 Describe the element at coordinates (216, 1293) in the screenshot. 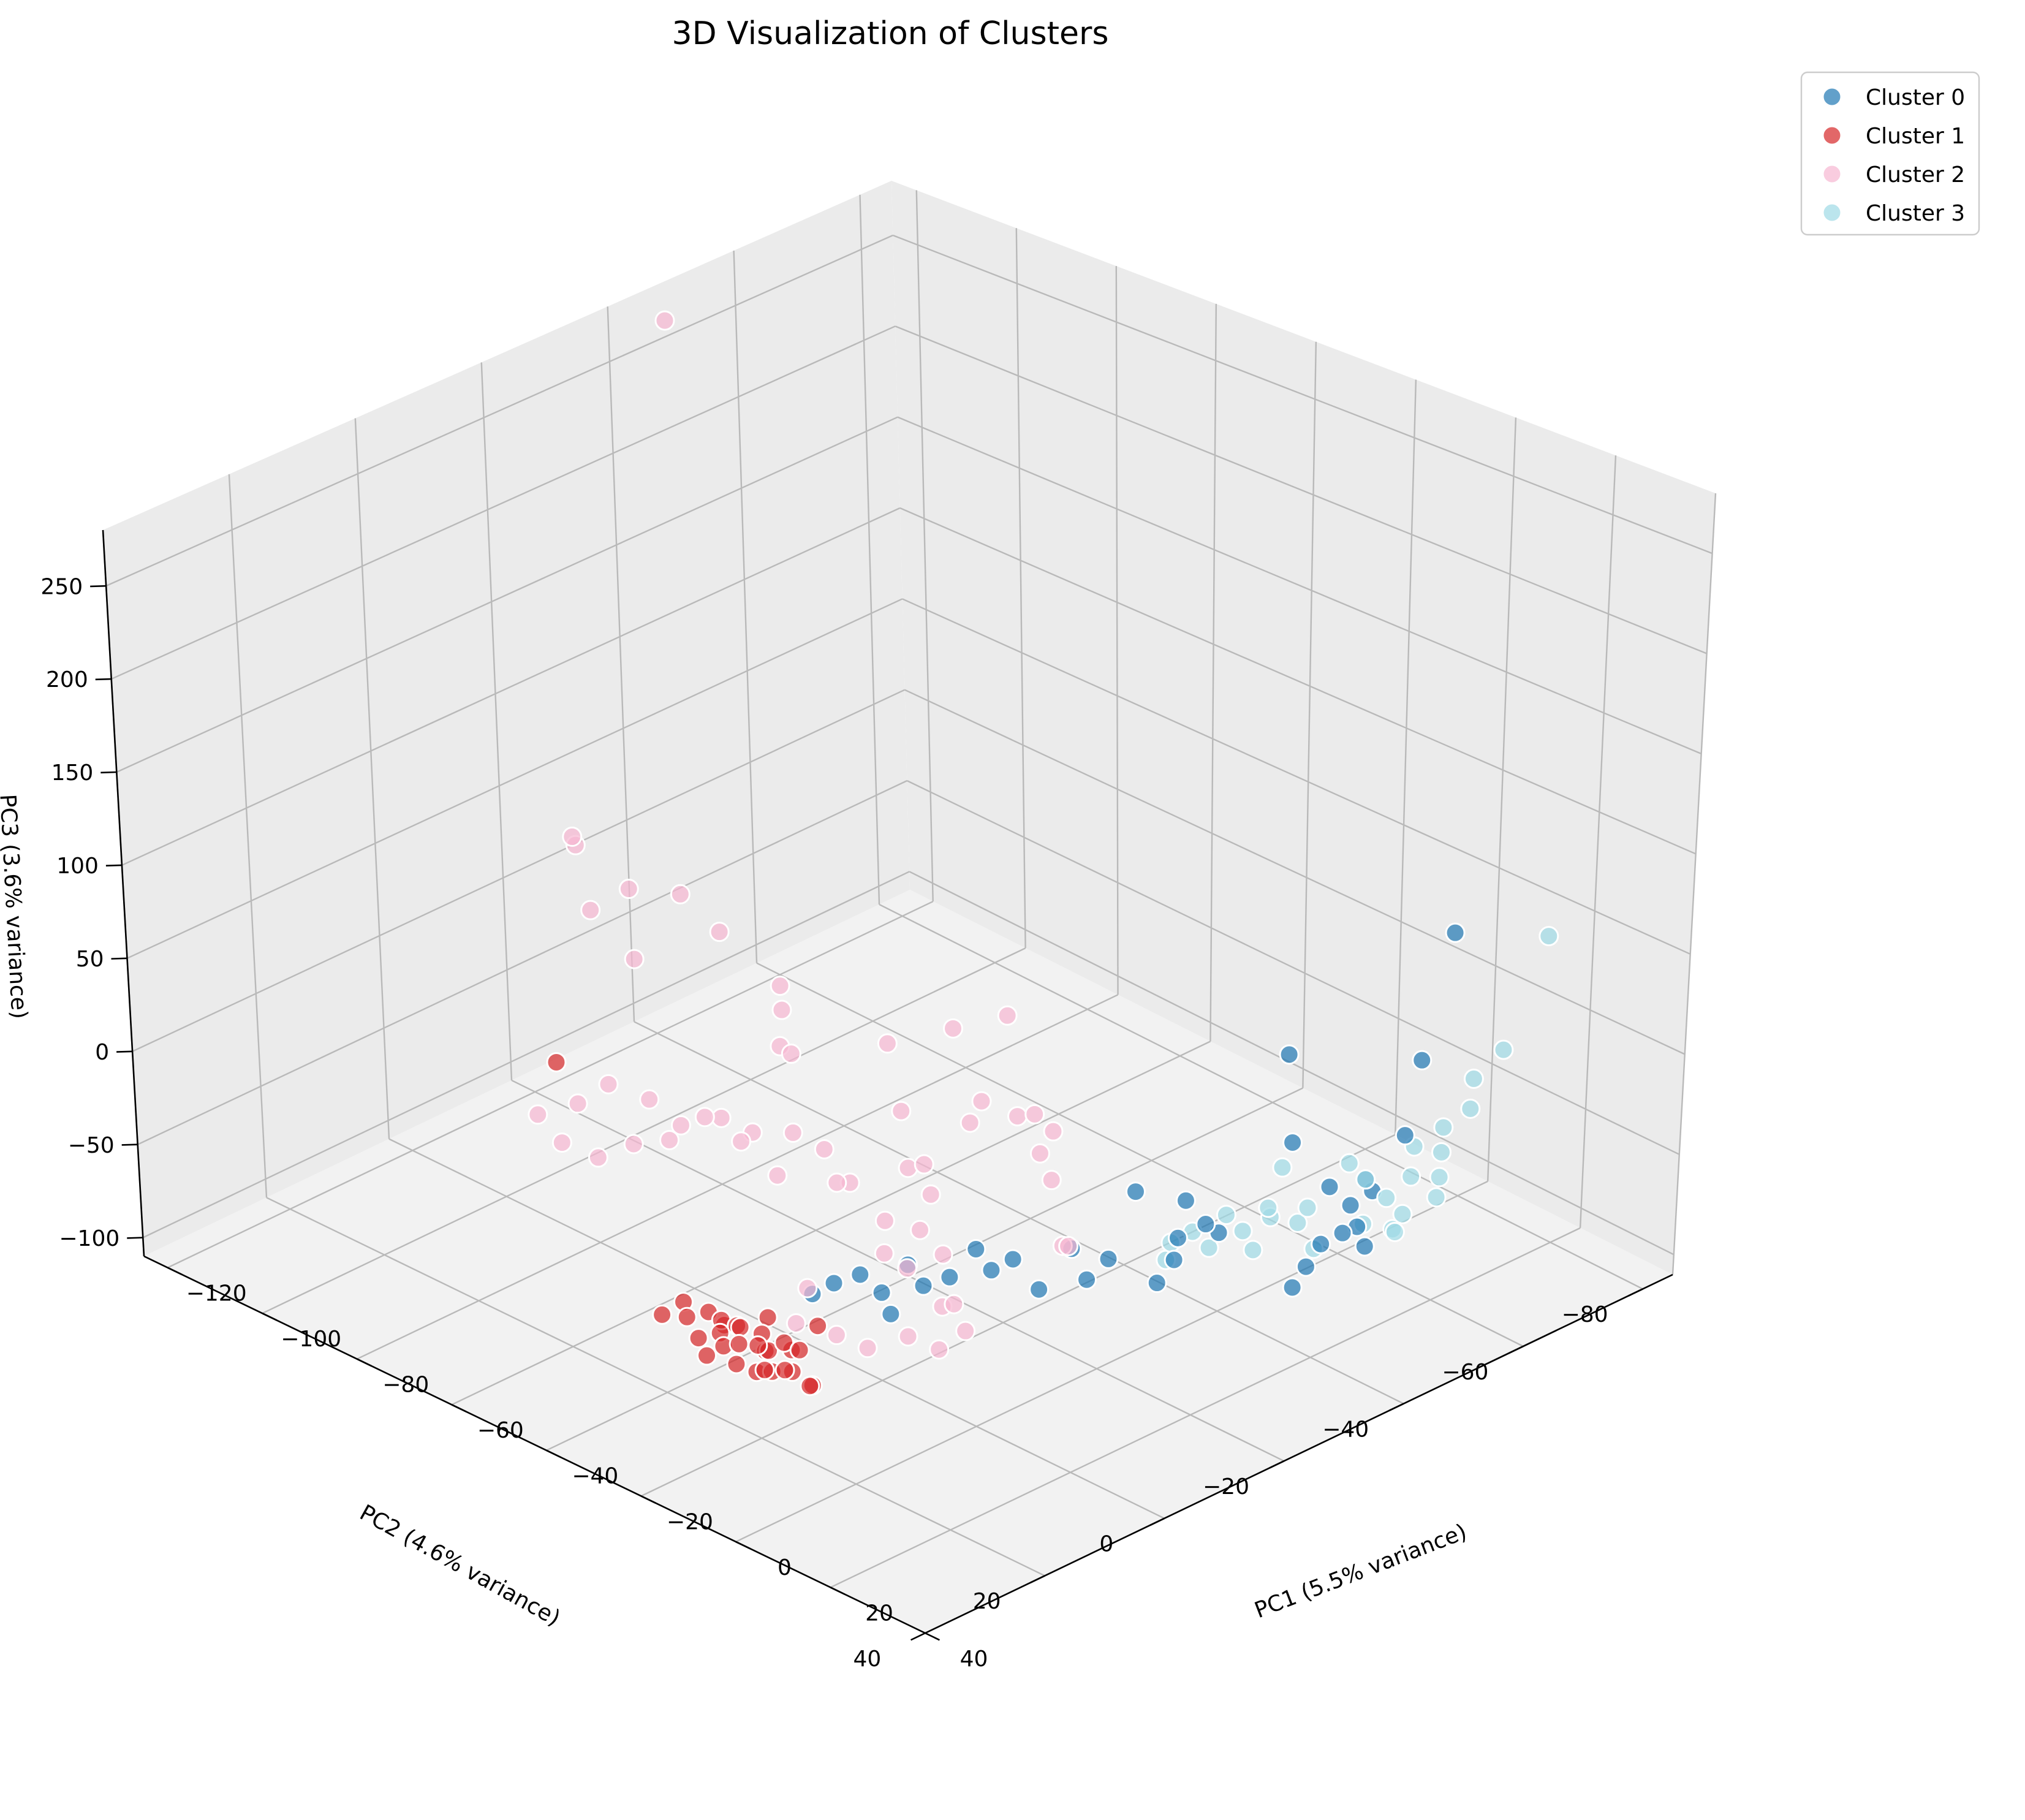

I see `x-tick-label: −120` at that location.